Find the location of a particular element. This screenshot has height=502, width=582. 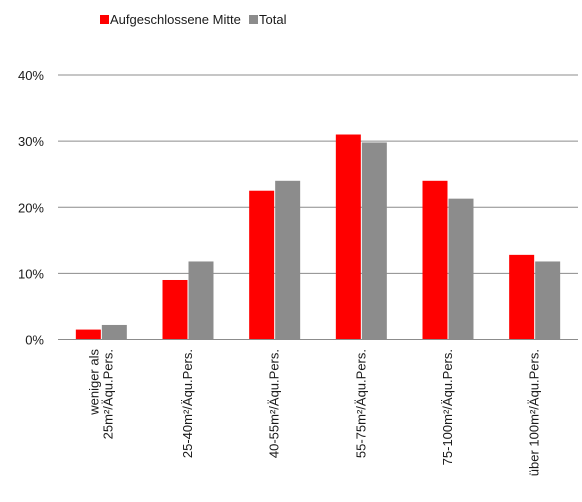

x-tick-label: 40-55m²/Äqu.Pers. is located at coordinates (274, 403).